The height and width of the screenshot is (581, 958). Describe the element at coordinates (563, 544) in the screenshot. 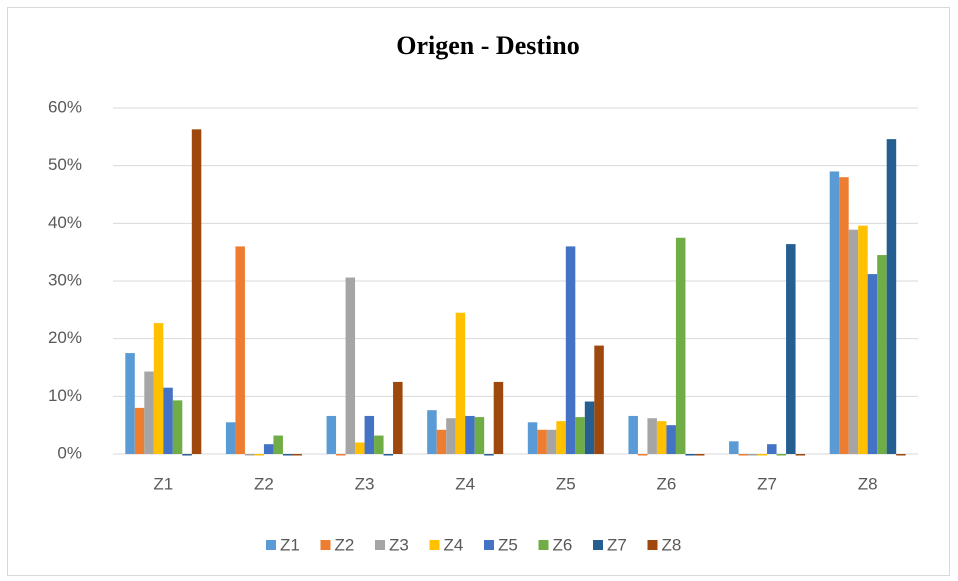

I see `legend-label: Z6` at that location.